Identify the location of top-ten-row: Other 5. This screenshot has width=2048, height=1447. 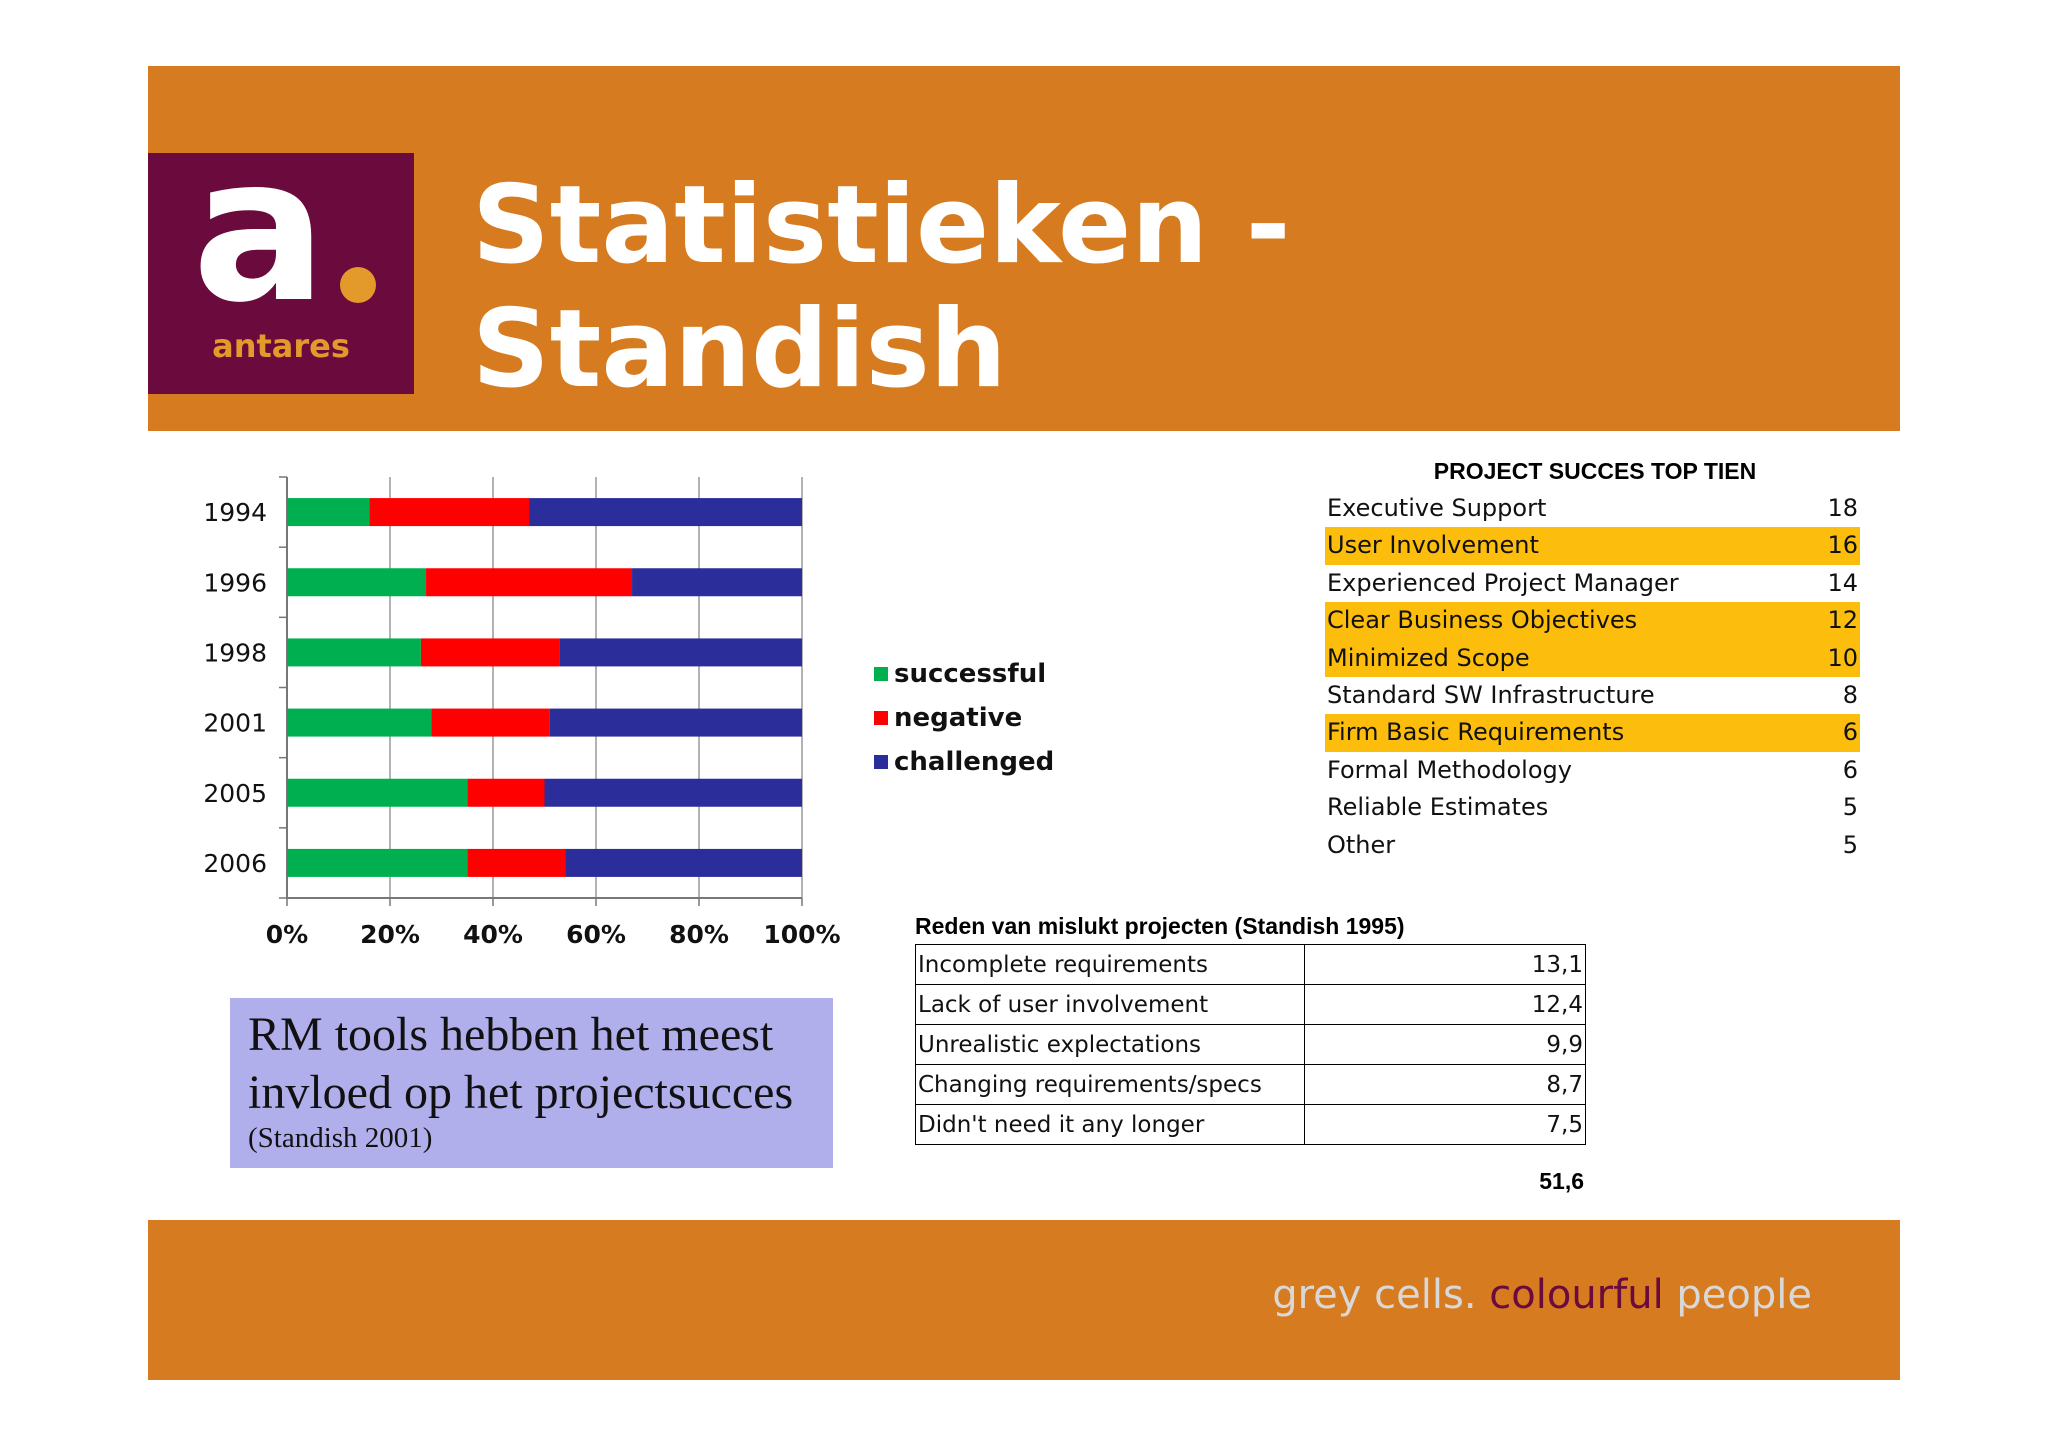
(1592, 845).